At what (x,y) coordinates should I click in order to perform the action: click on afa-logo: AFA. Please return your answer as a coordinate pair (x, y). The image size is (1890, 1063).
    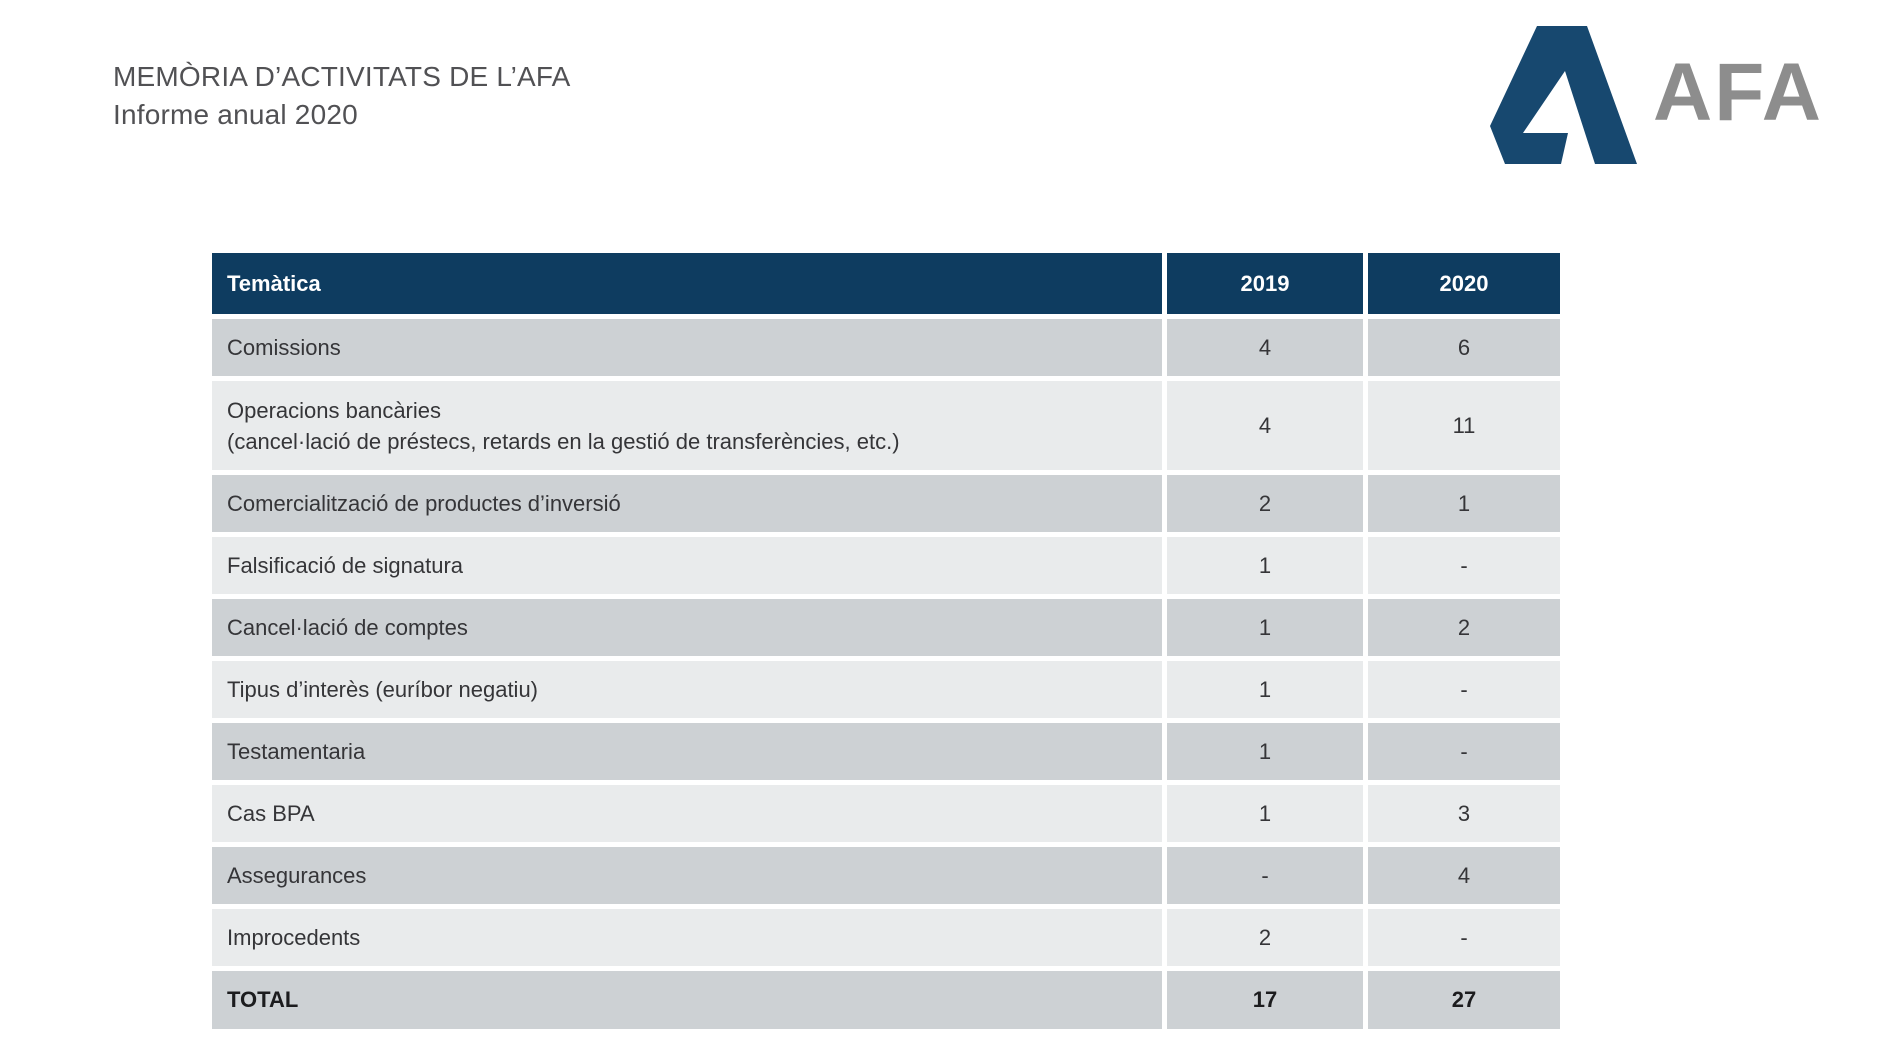
    Looking at the image, I should click on (1655, 95).